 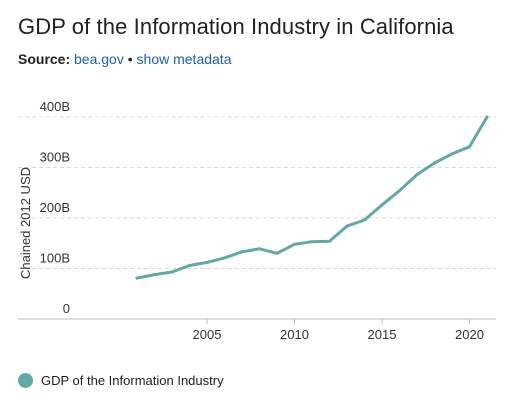 I want to click on show-metadata-link: show metadata, so click(x=184, y=59).